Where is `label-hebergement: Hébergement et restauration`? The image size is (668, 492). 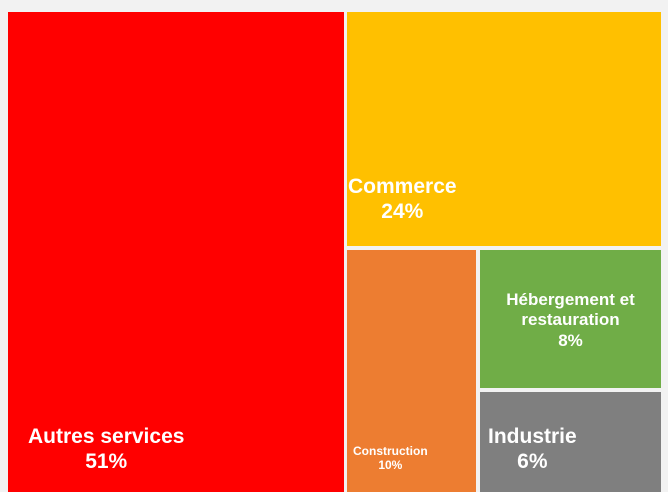 label-hebergement: Hébergement et restauration is located at coordinates (570, 310).